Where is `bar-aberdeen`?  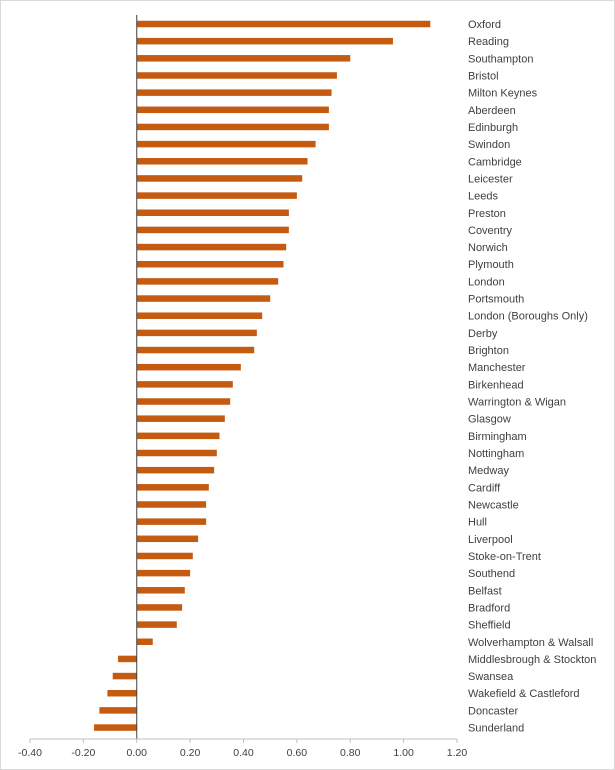 bar-aberdeen is located at coordinates (232, 110).